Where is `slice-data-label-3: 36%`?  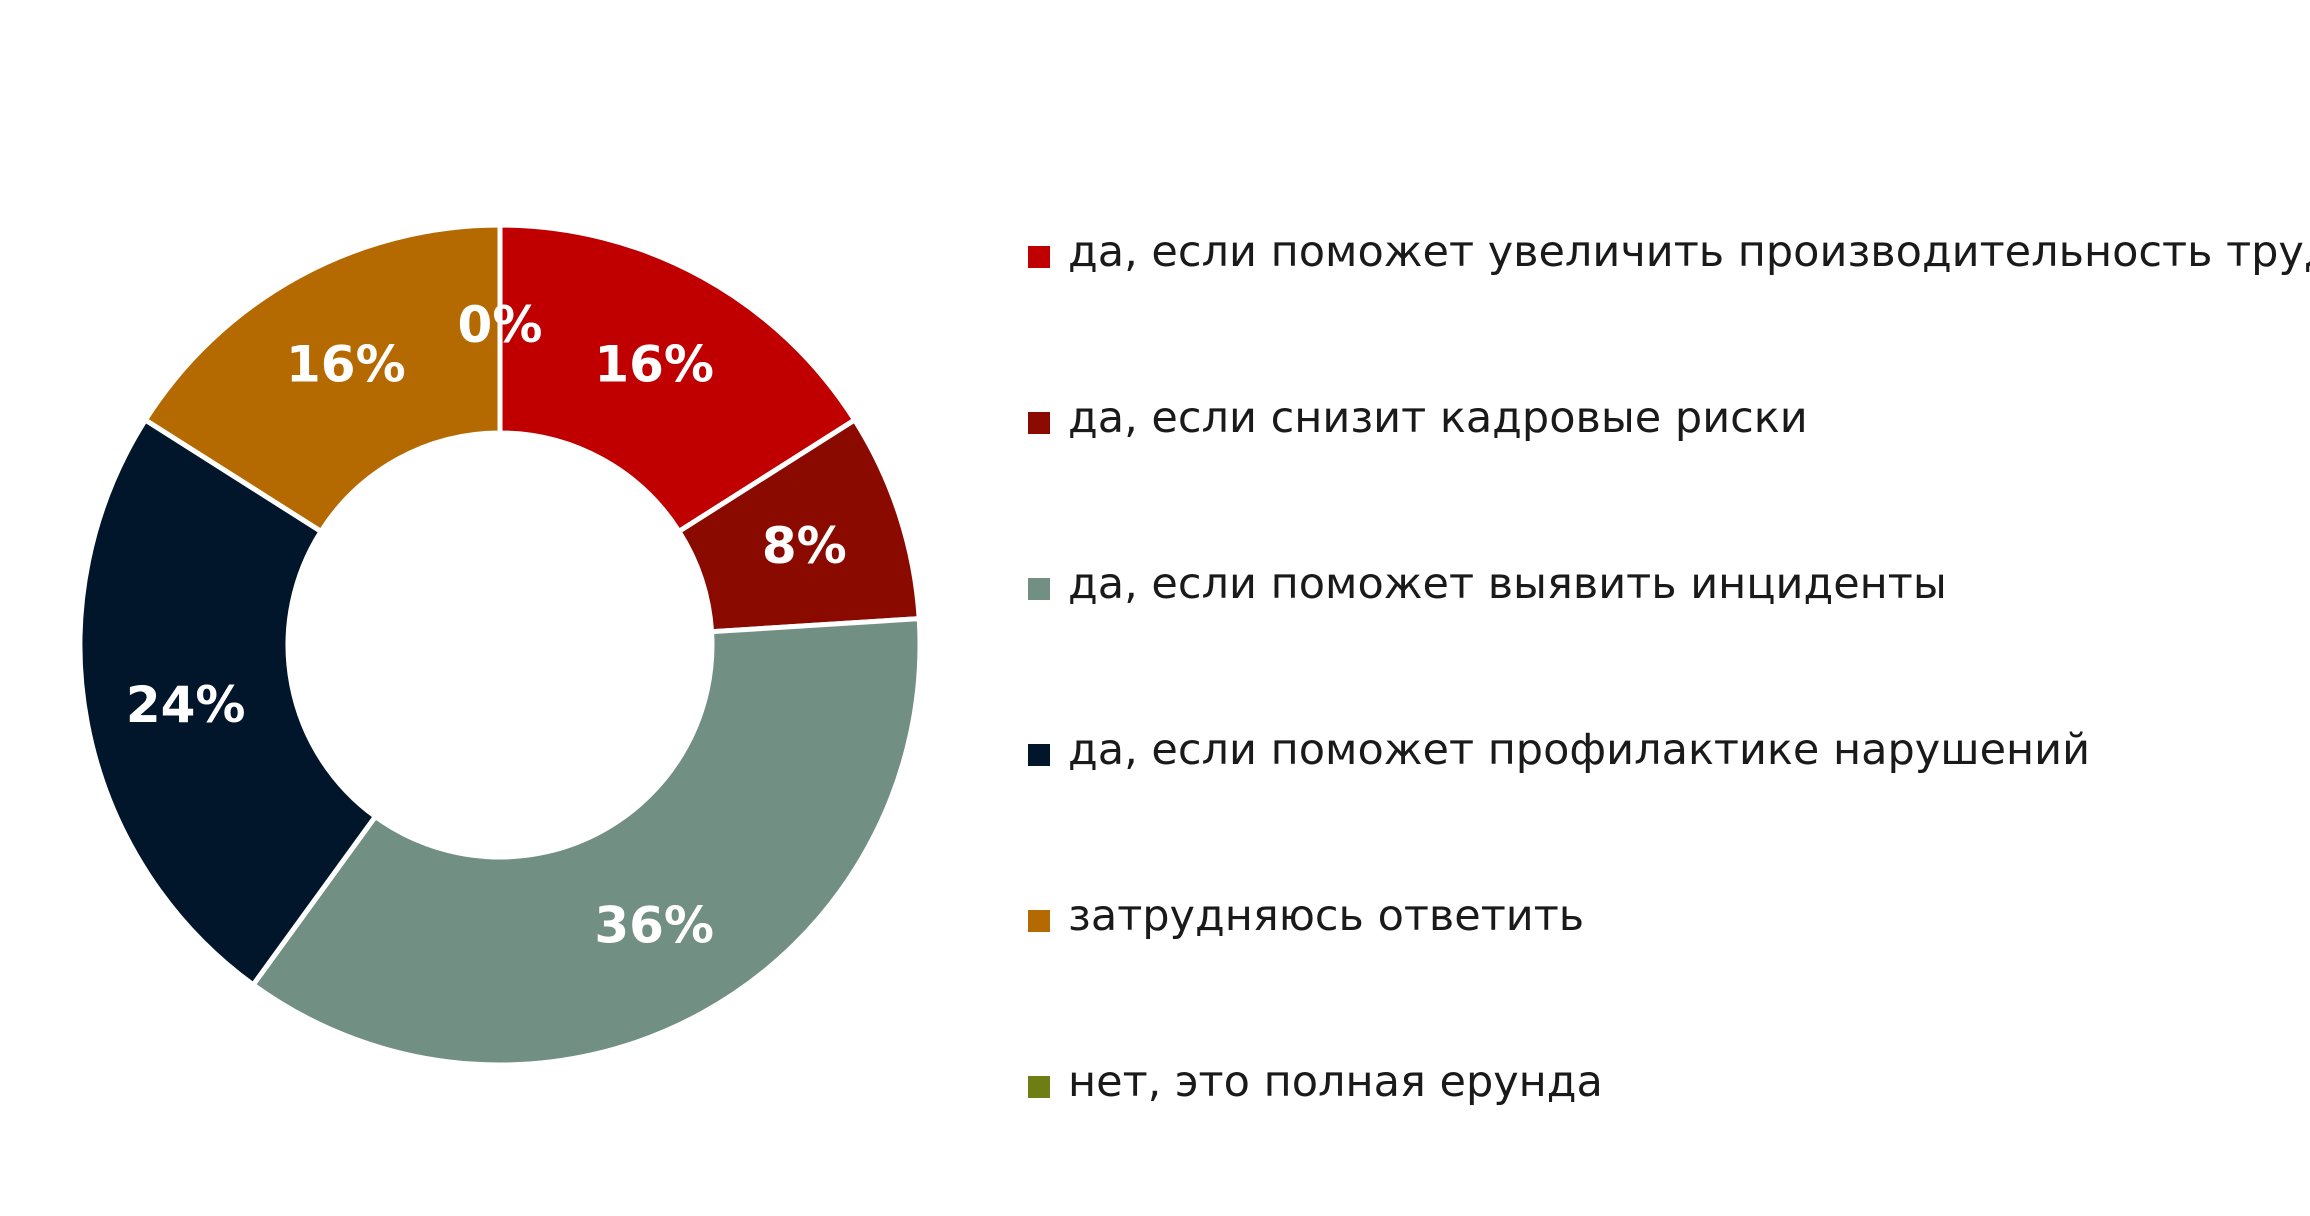 slice-data-label-3: 36% is located at coordinates (654, 925).